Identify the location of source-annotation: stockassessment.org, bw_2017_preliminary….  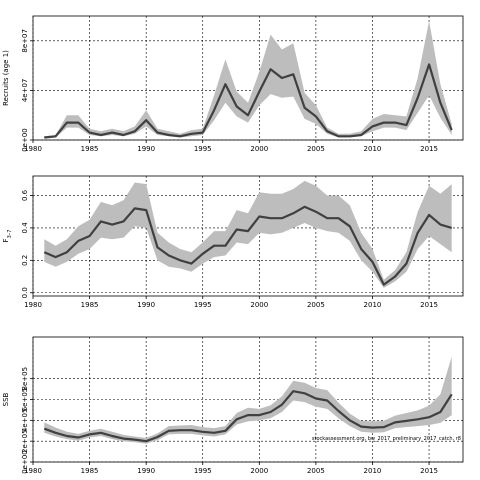
(386, 439).